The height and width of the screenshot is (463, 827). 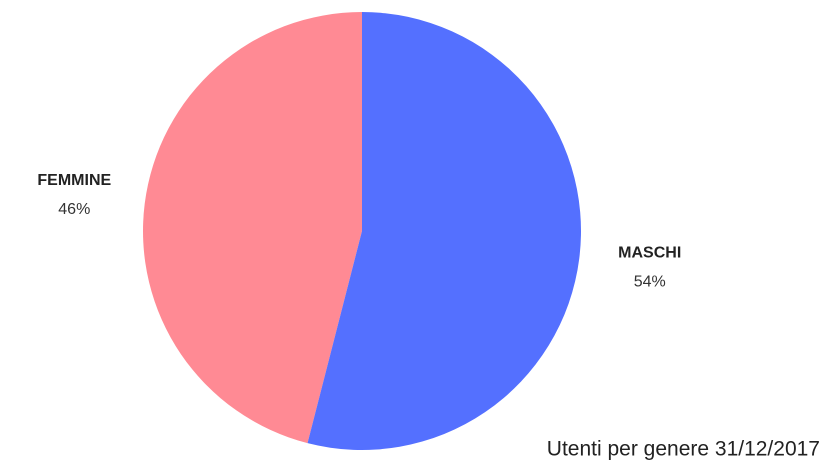 What do you see at coordinates (650, 282) in the screenshot?
I see `slice-value-label: 54%` at bounding box center [650, 282].